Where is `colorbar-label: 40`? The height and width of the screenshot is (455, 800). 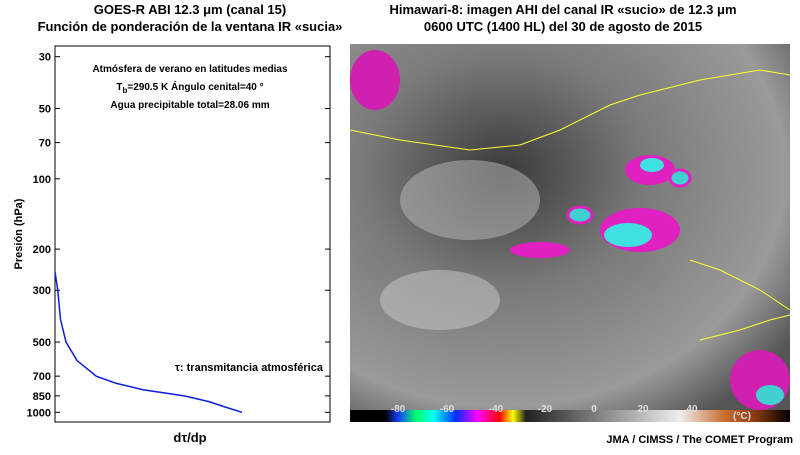
colorbar-label: 40 is located at coordinates (692, 409).